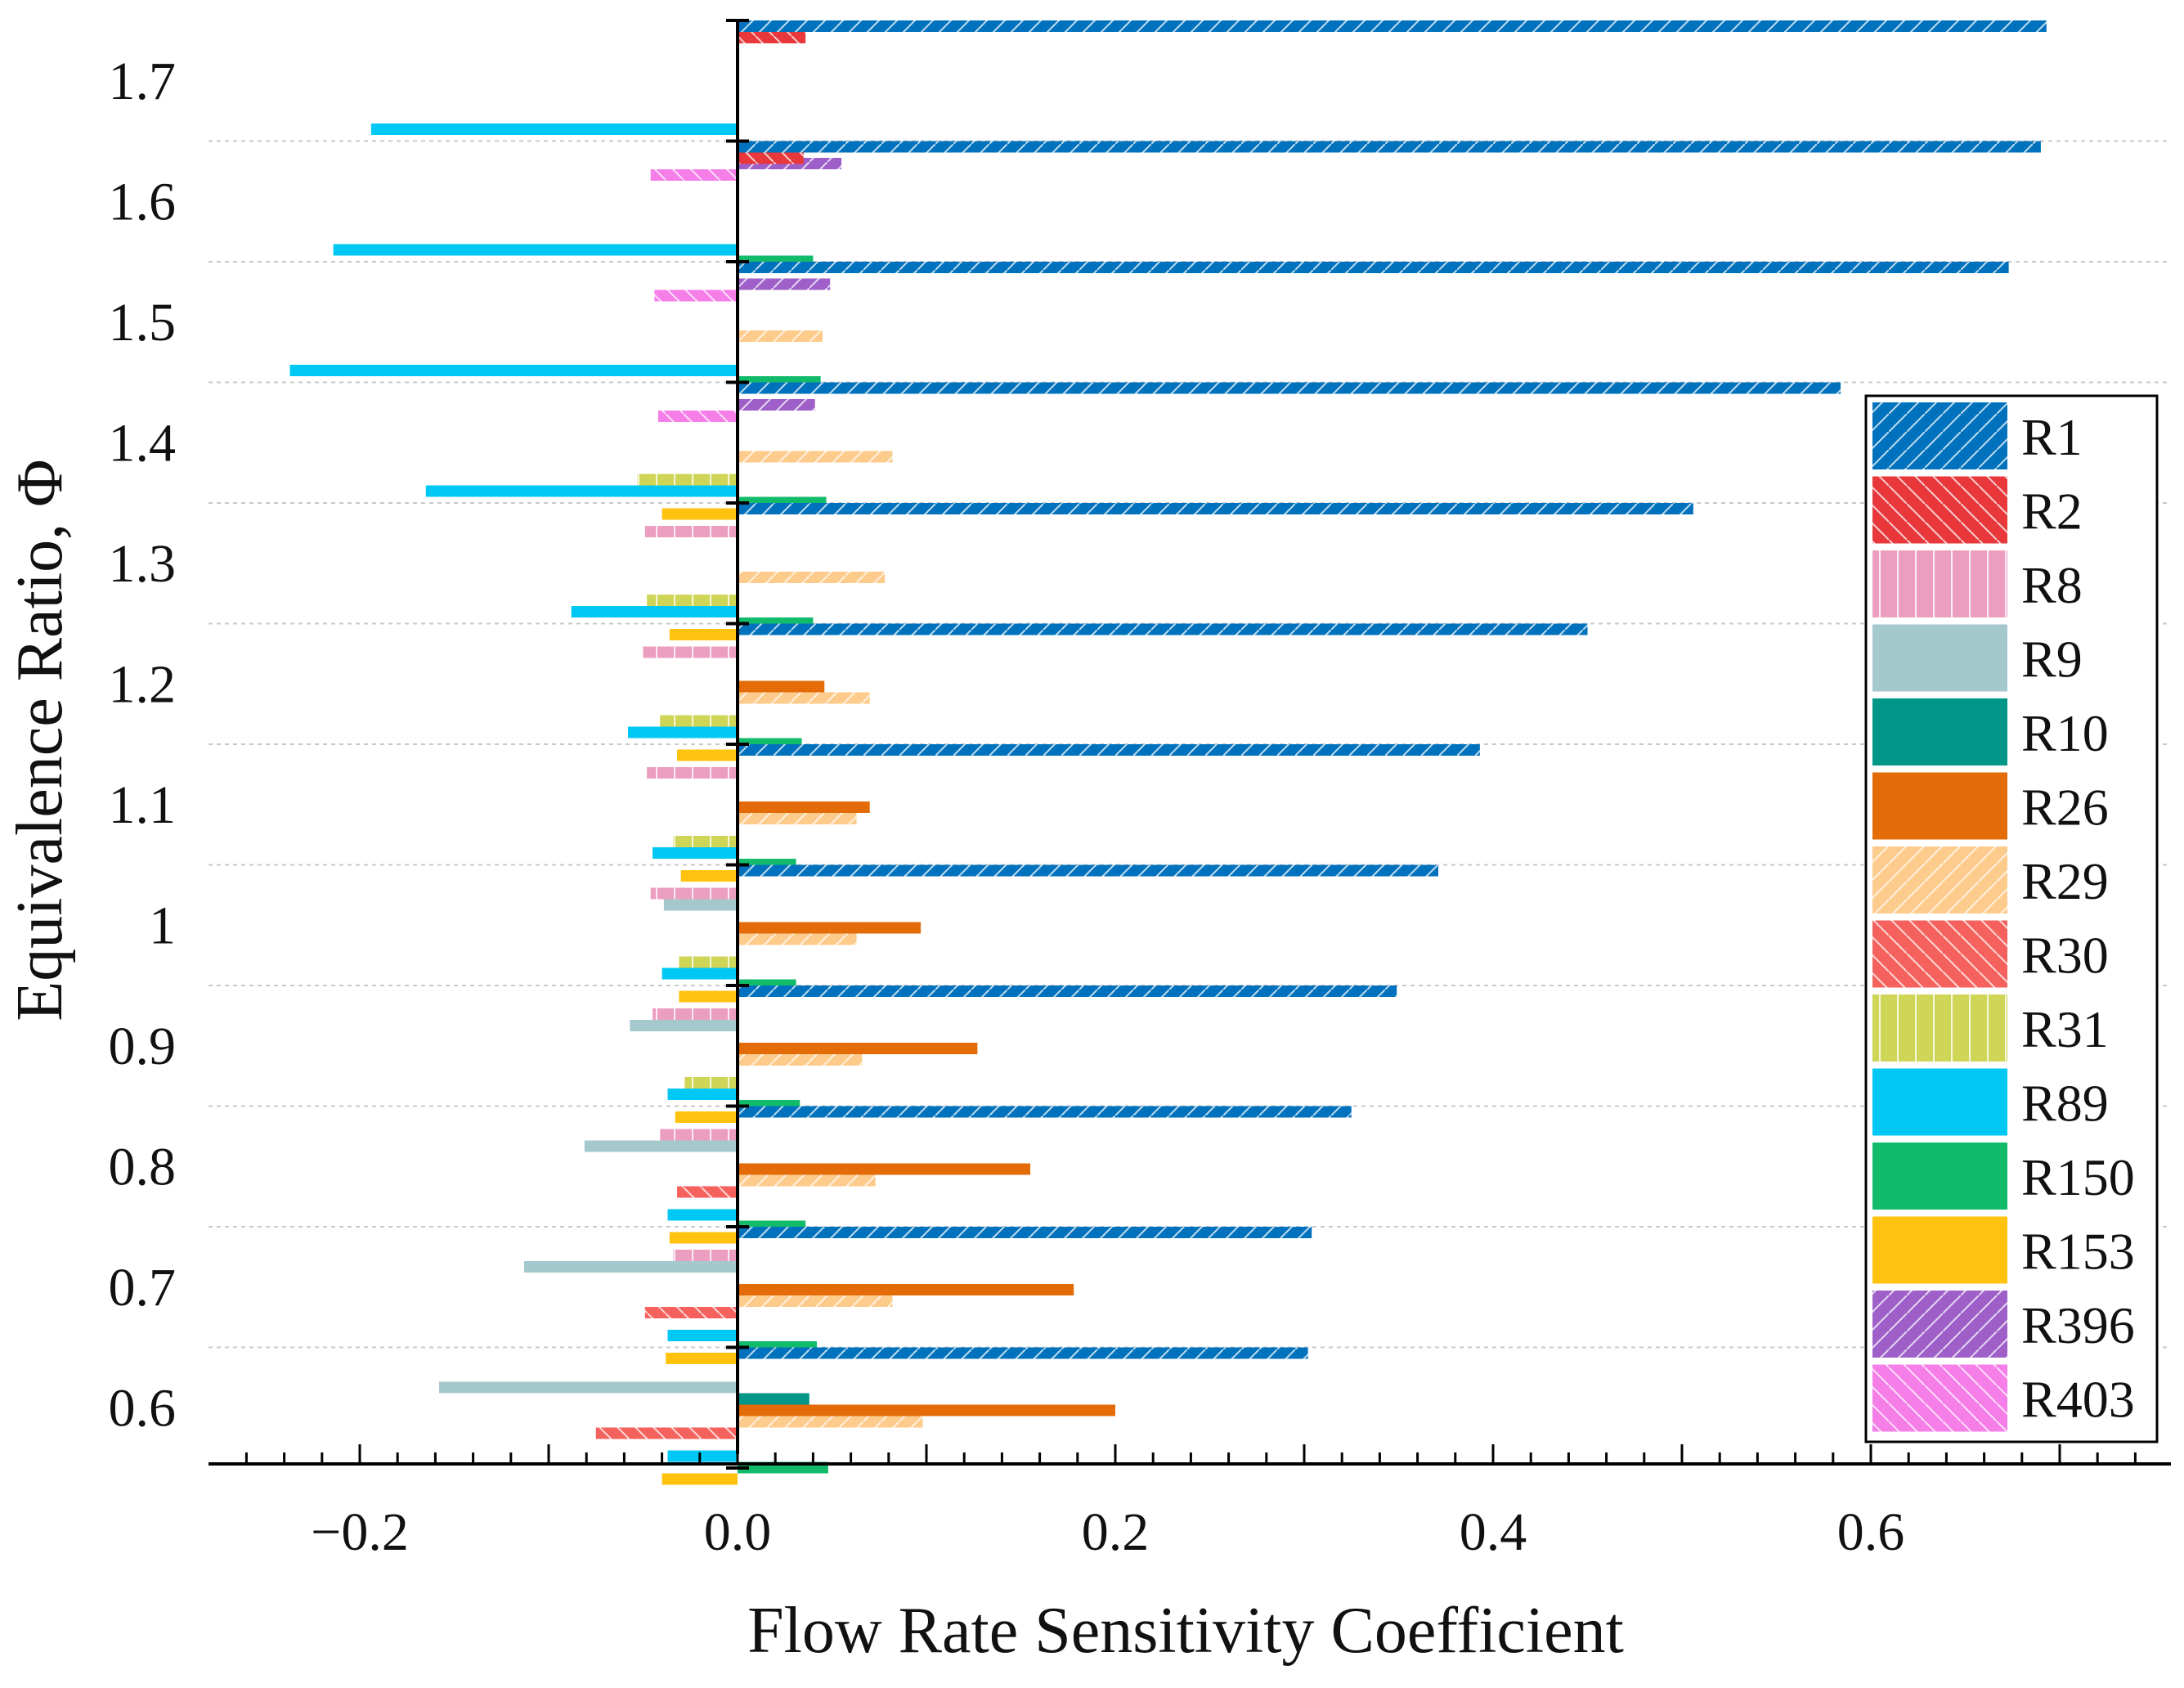 This screenshot has height=1688, width=2184. I want to click on bar-r29-phi-1.2, so click(804, 698).